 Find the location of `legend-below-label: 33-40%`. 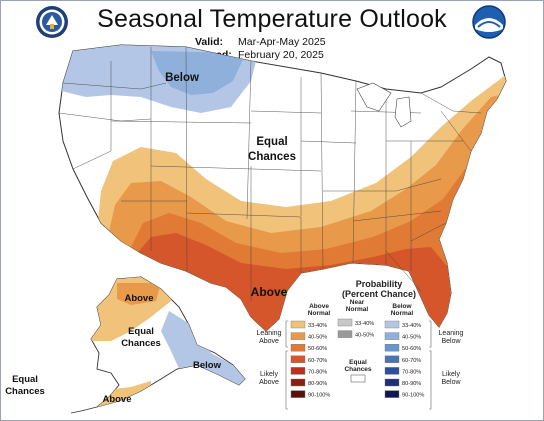

legend-below-label: 33-40% is located at coordinates (411, 326).